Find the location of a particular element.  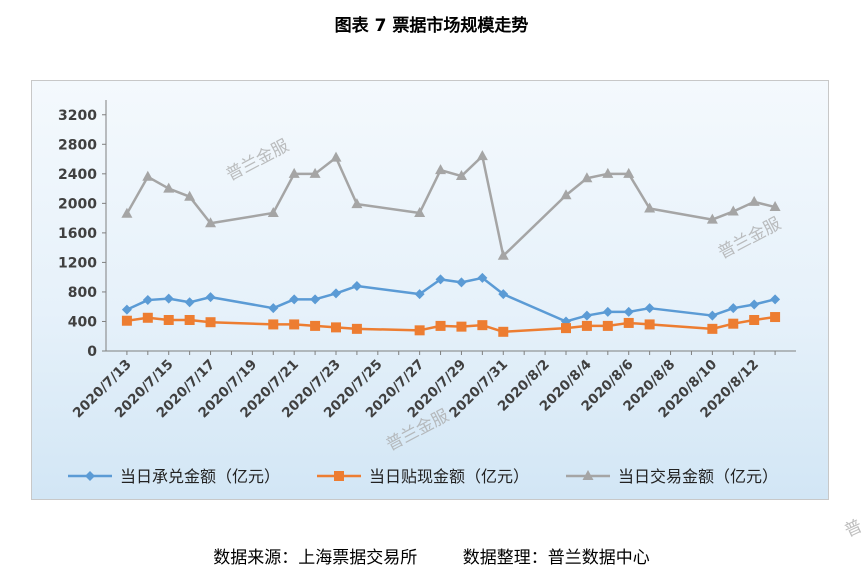

y-tick-label: 3200 is located at coordinates (77, 116).